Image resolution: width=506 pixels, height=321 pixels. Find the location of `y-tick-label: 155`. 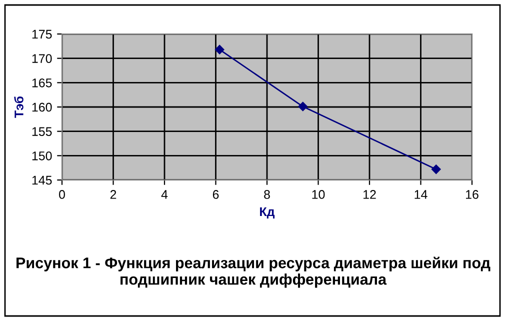

y-tick-label: 155 is located at coordinates (42, 131).